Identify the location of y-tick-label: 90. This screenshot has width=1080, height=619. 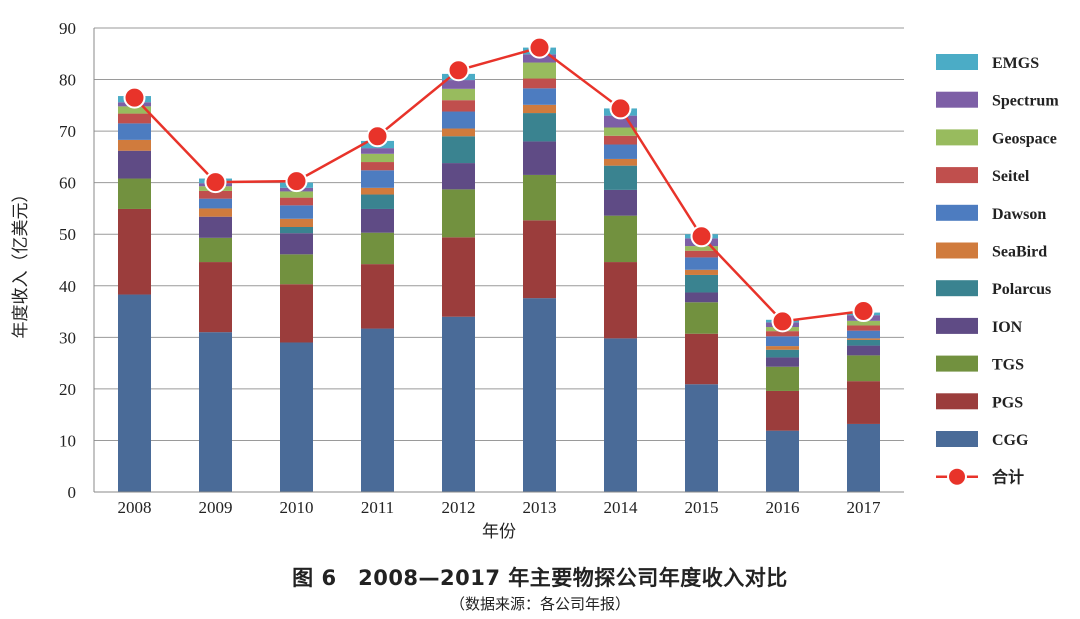
(67, 28).